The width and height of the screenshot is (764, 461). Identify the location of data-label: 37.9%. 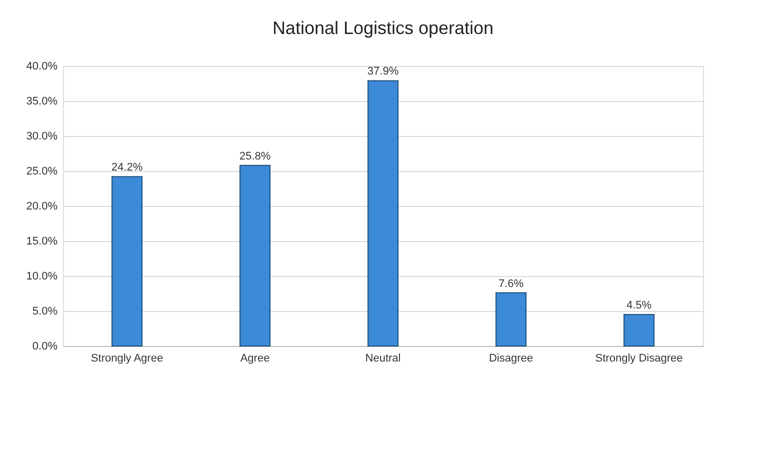
(383, 72).